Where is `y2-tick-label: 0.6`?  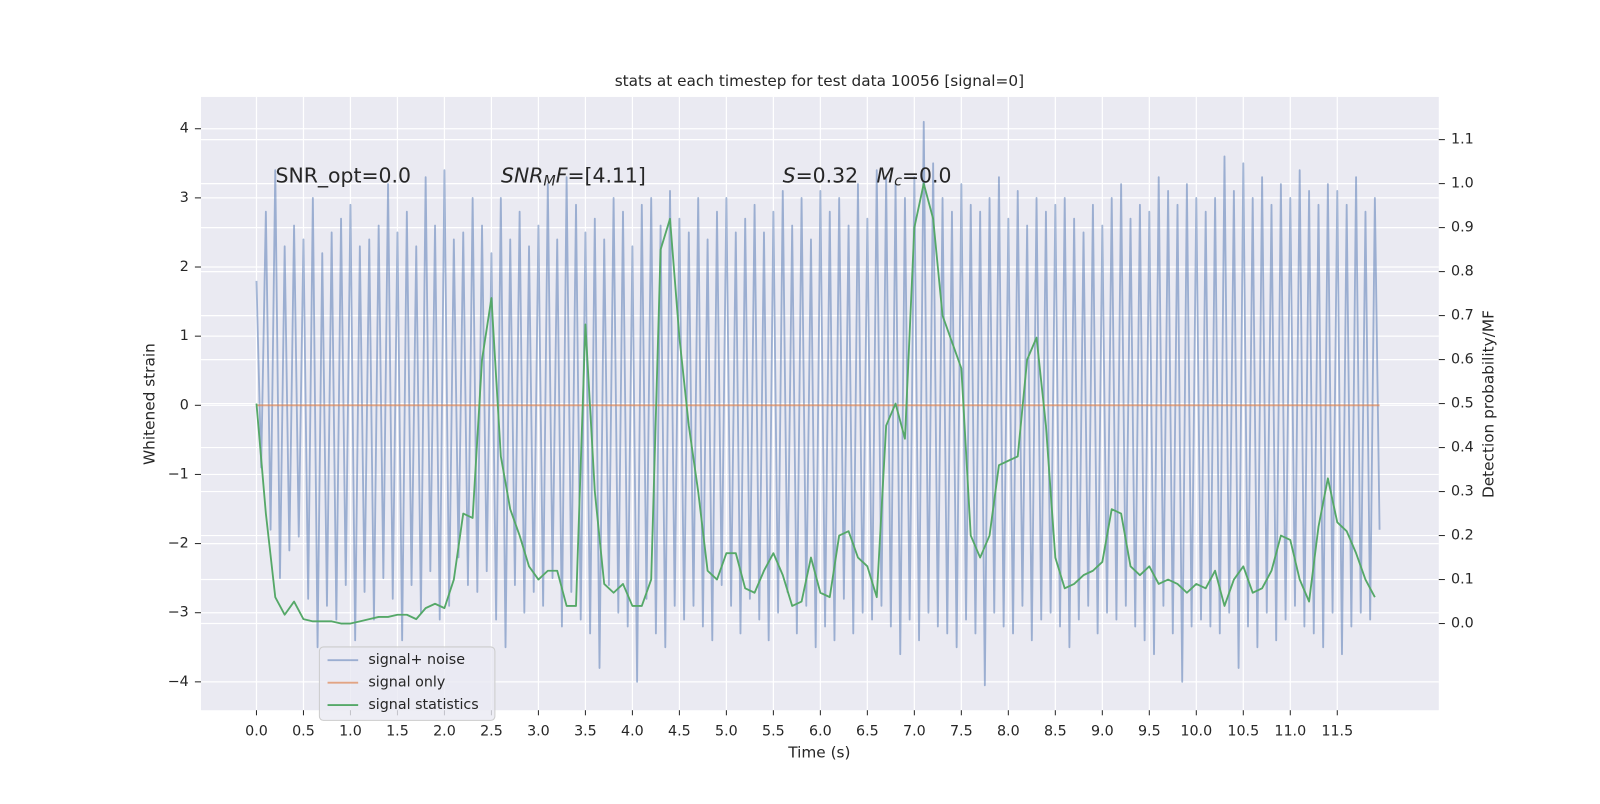 y2-tick-label: 0.6 is located at coordinates (1462, 360).